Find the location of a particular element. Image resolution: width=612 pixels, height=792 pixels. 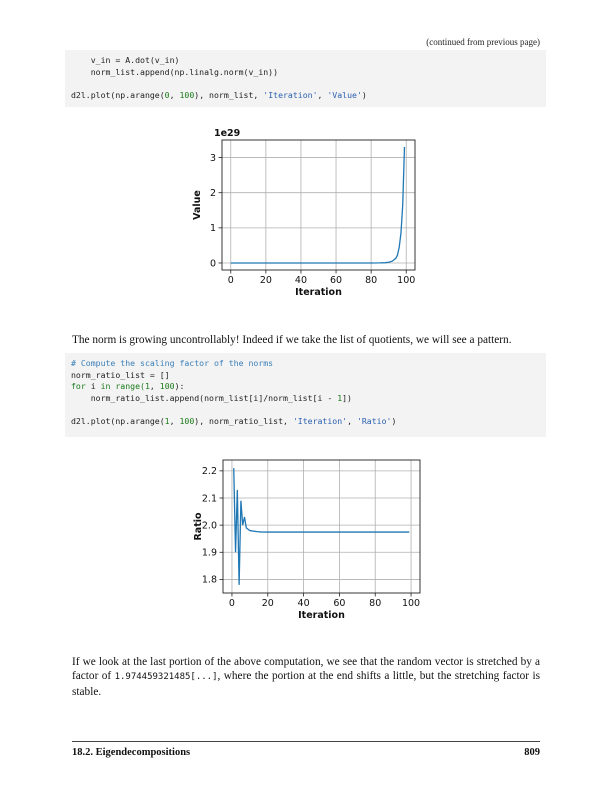

code-token: 'Value' is located at coordinates (344, 94).